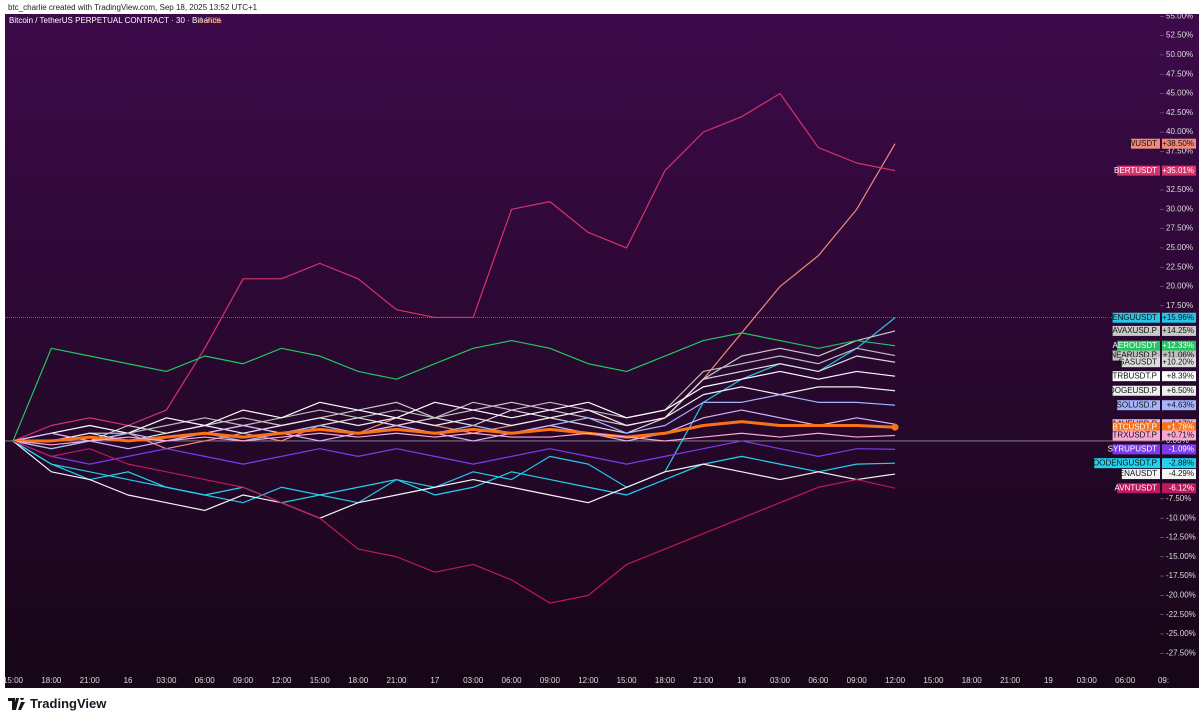 The image size is (1199, 720). What do you see at coordinates (1179, 228) in the screenshot?
I see `y-tick-label: 27.50%` at bounding box center [1179, 228].